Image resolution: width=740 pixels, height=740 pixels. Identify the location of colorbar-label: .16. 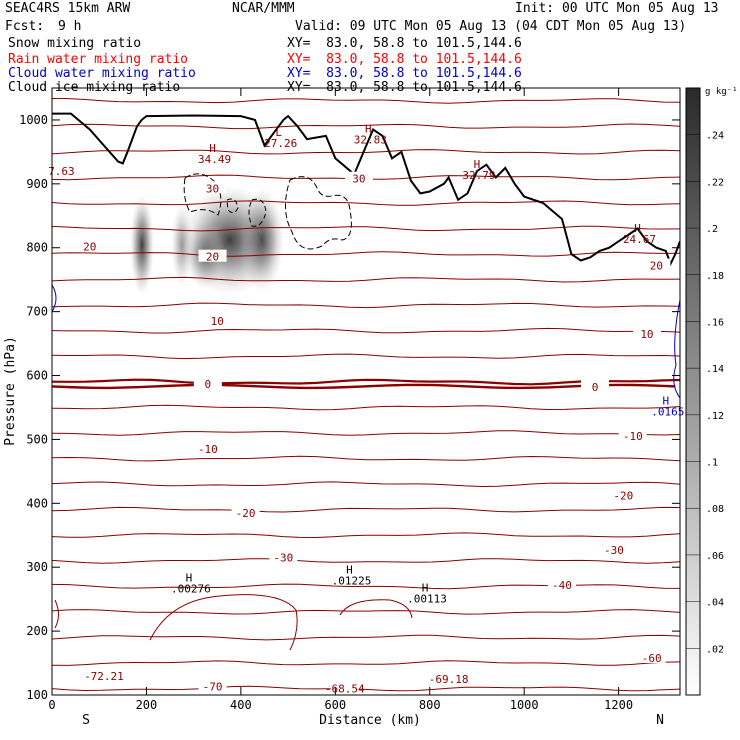
(715, 322).